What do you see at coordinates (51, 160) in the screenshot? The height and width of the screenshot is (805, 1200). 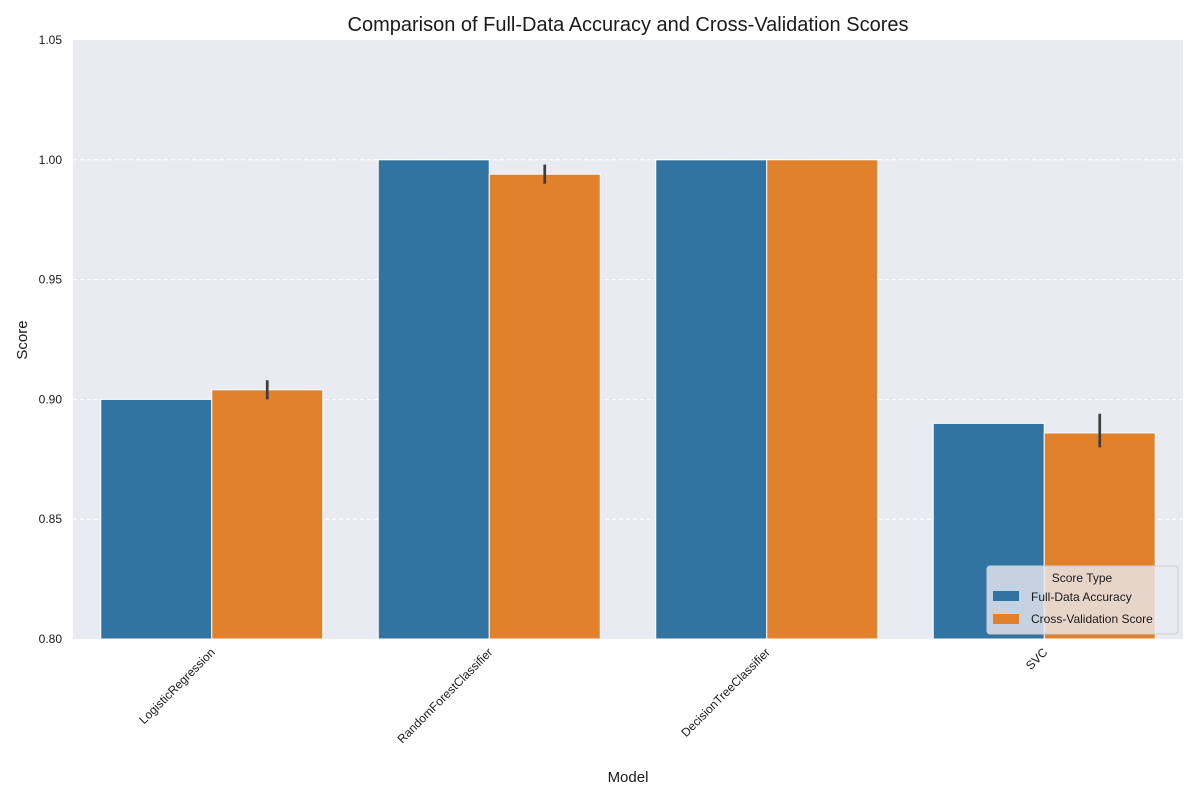 I see `y-tick-label: 1.00` at bounding box center [51, 160].